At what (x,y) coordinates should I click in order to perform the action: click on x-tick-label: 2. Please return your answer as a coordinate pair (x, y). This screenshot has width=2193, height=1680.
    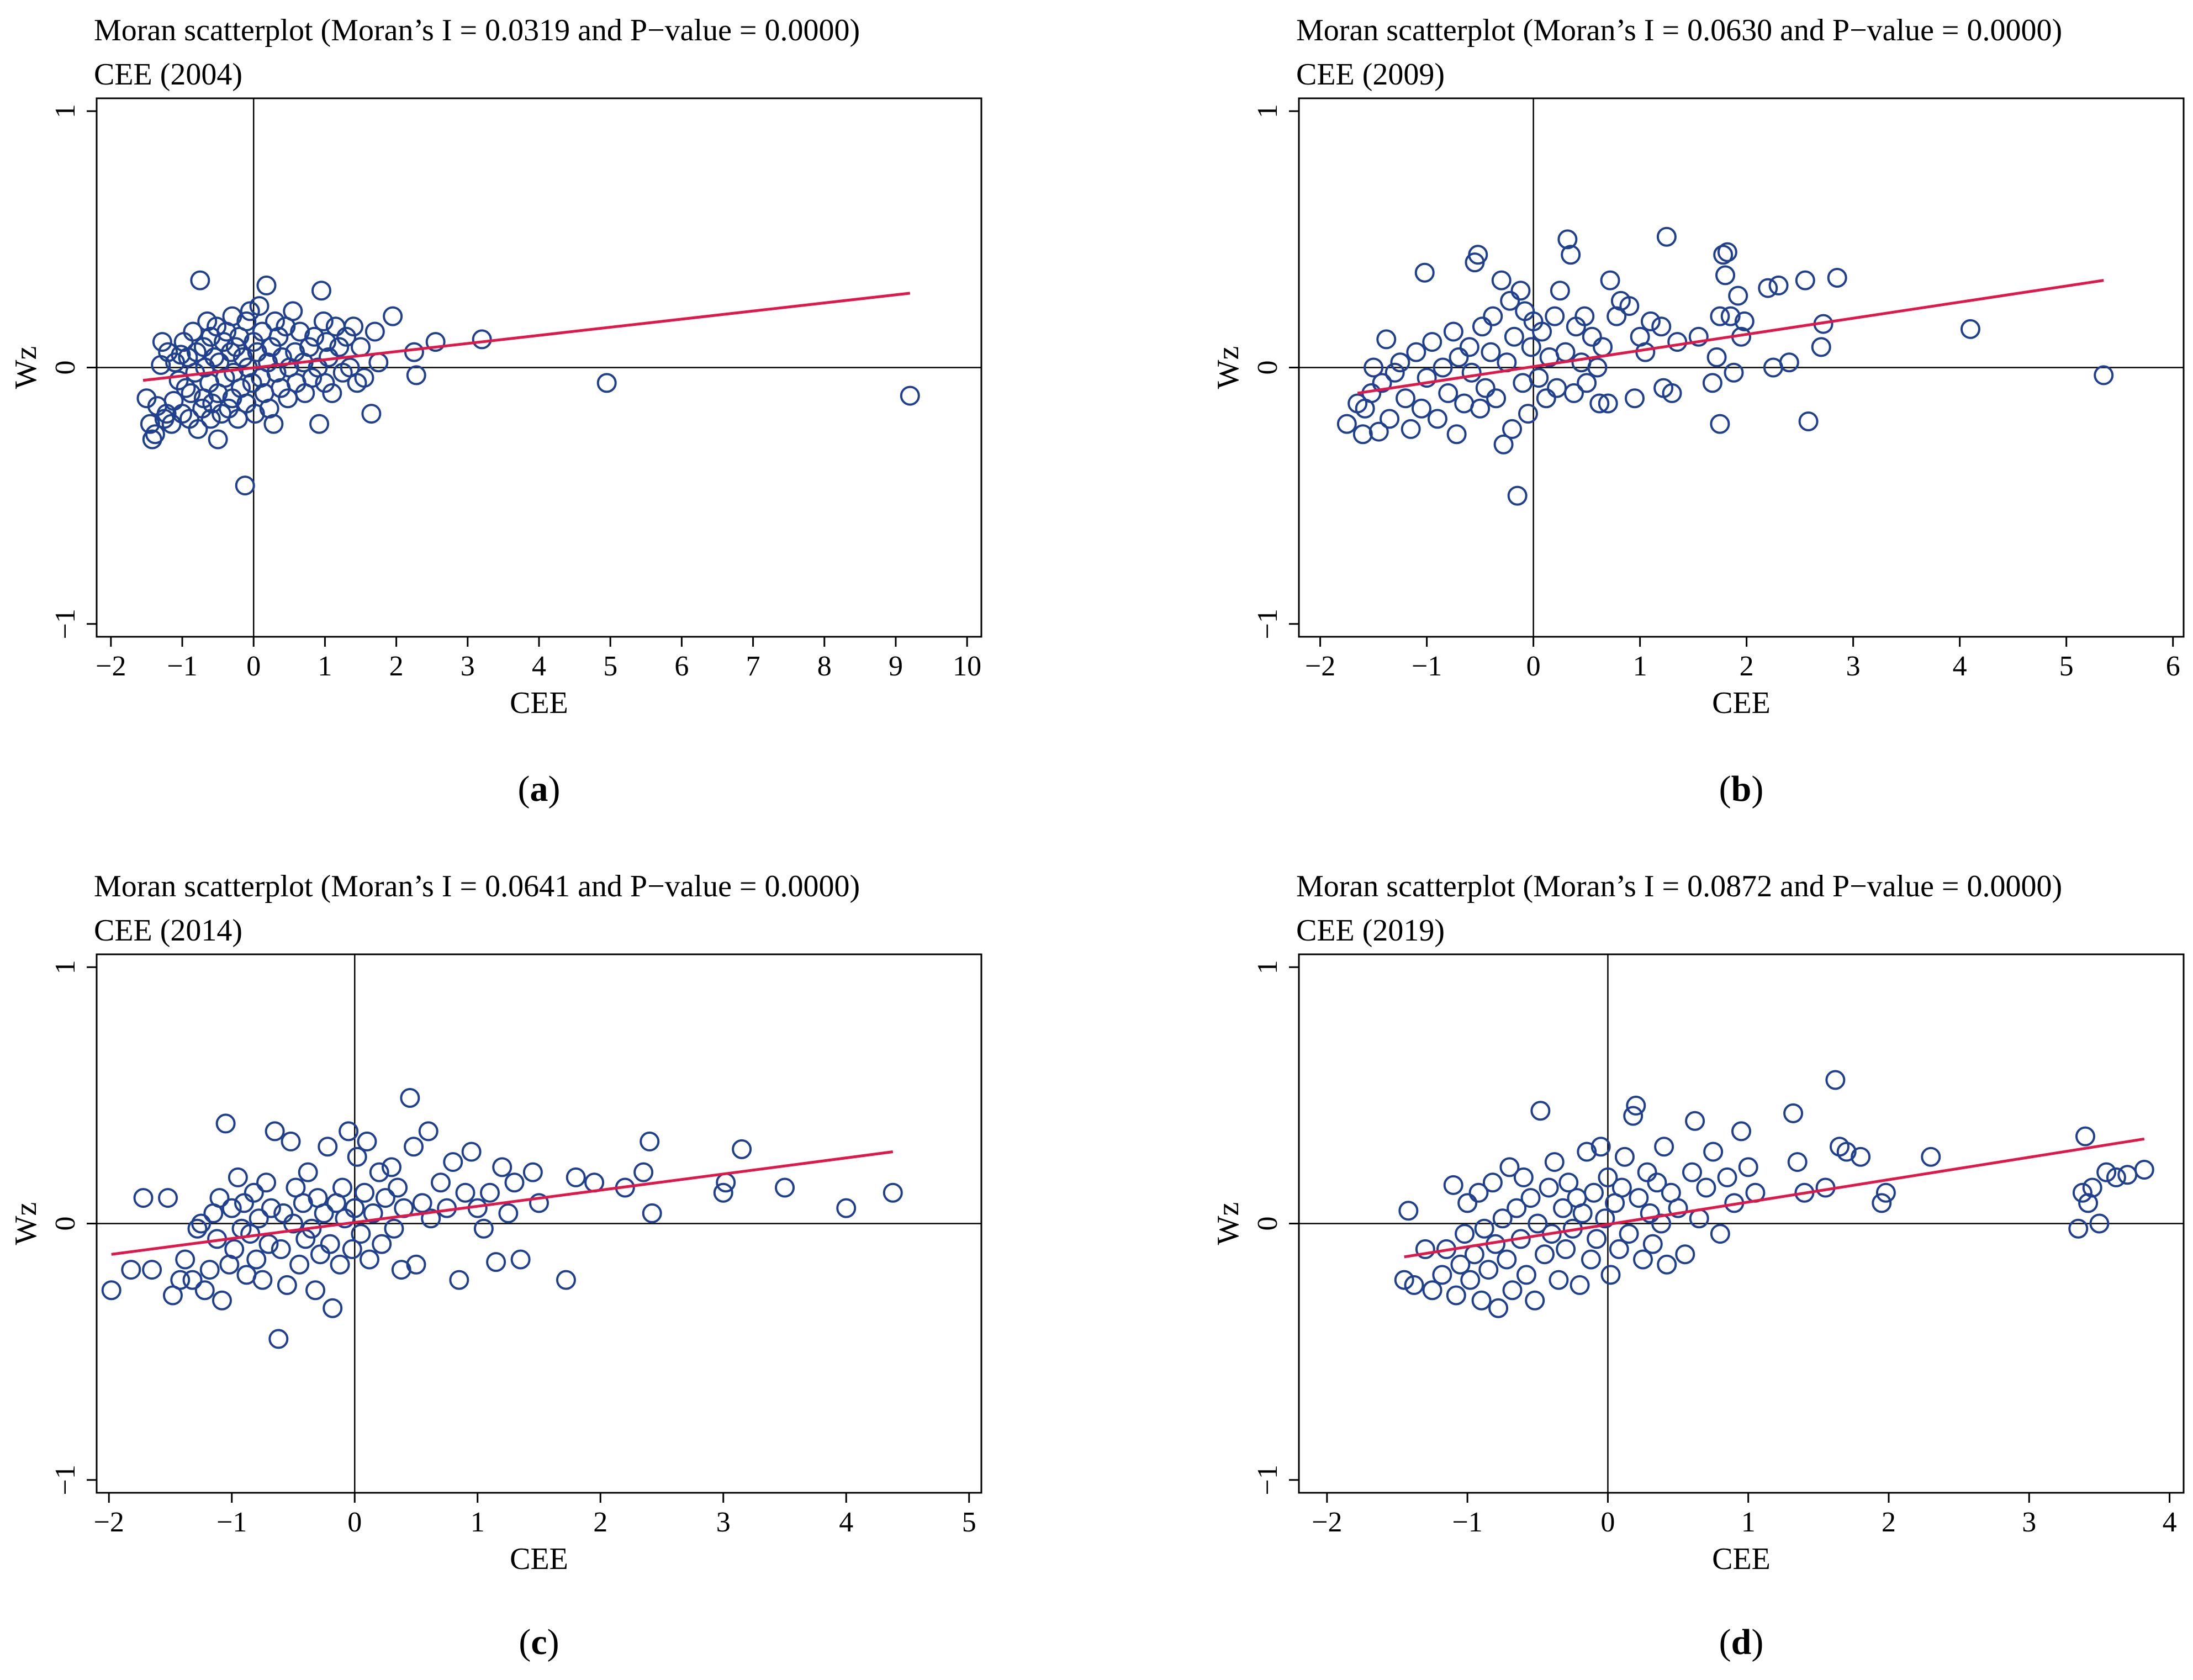
    Looking at the image, I should click on (1889, 1523).